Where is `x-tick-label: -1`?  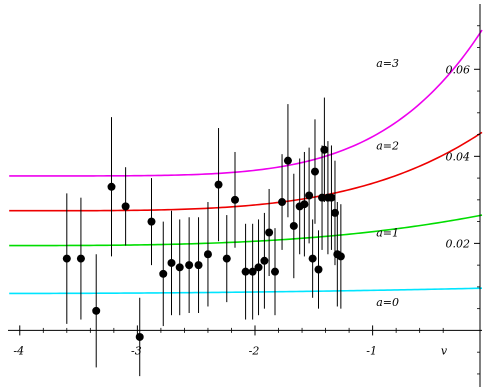
x-tick-label: -1 is located at coordinates (371, 350).